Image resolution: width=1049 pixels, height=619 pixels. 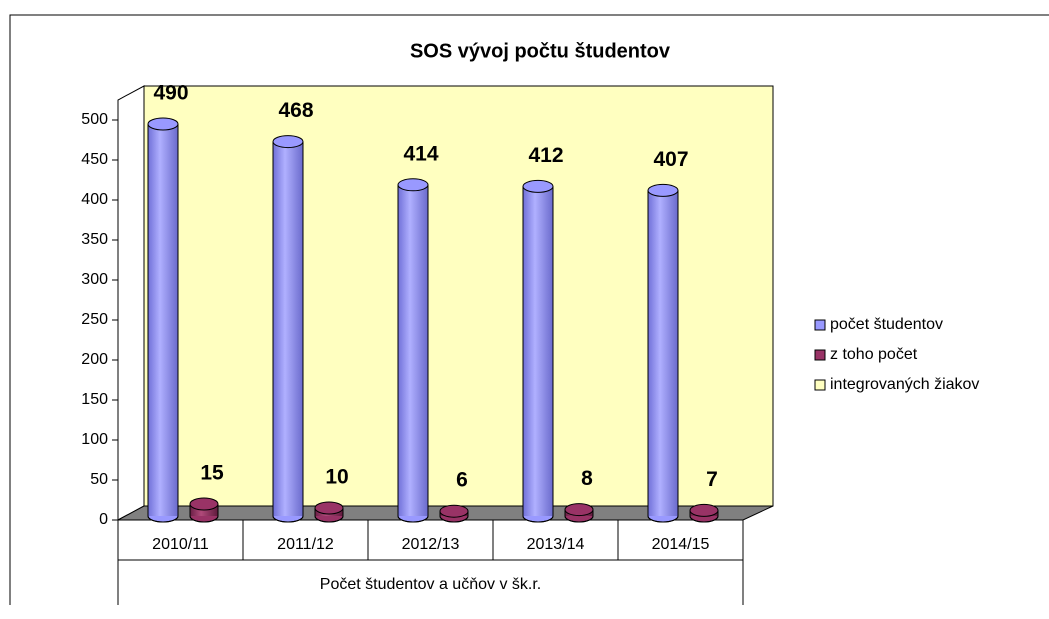 I want to click on data-label: 414, so click(x=420, y=153).